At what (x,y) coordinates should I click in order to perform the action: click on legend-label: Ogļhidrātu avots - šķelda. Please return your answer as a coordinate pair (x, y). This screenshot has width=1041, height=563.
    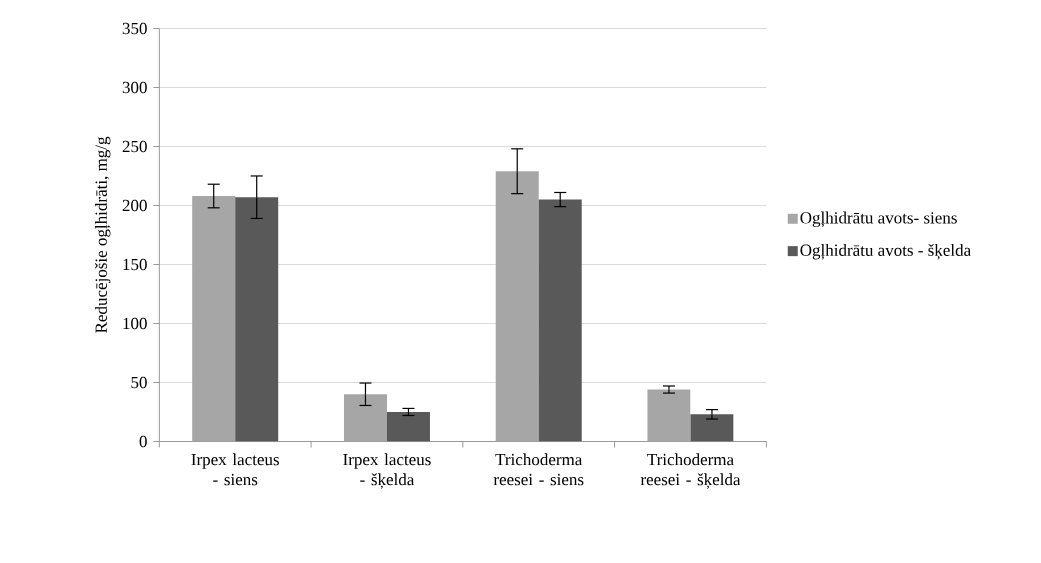
    Looking at the image, I should click on (885, 251).